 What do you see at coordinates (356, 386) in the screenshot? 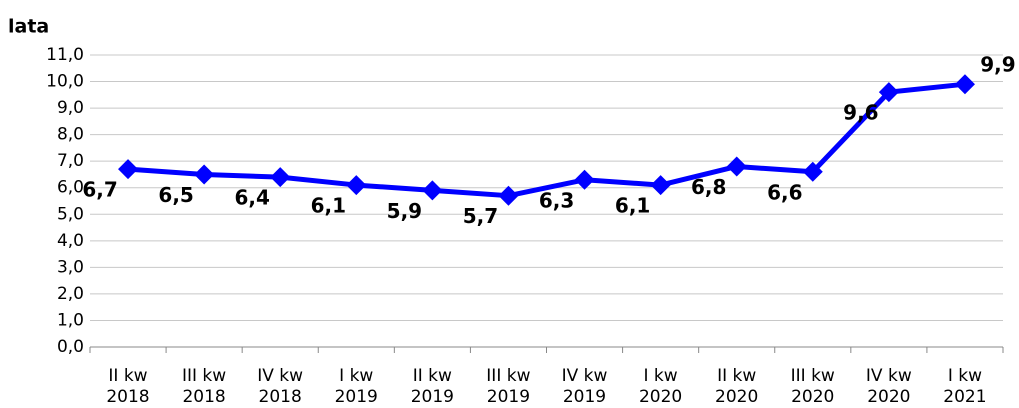
I see `x-tick-label: I kw 2019` at bounding box center [356, 386].